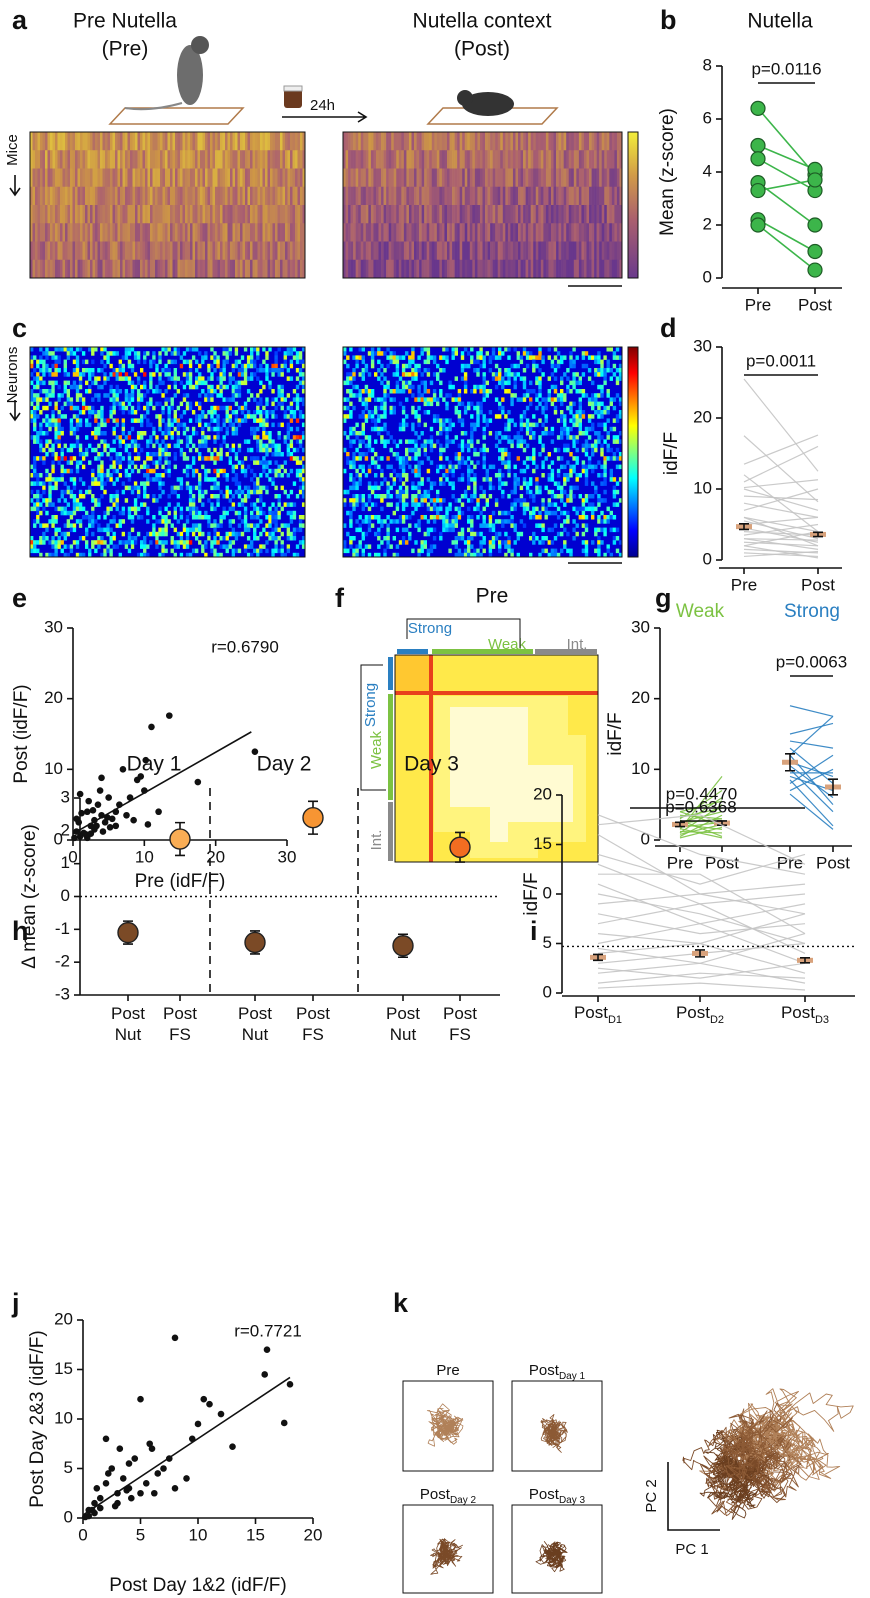 This screenshot has height=1598, width=870. I want to click on panel-letter: c, so click(19, 328).